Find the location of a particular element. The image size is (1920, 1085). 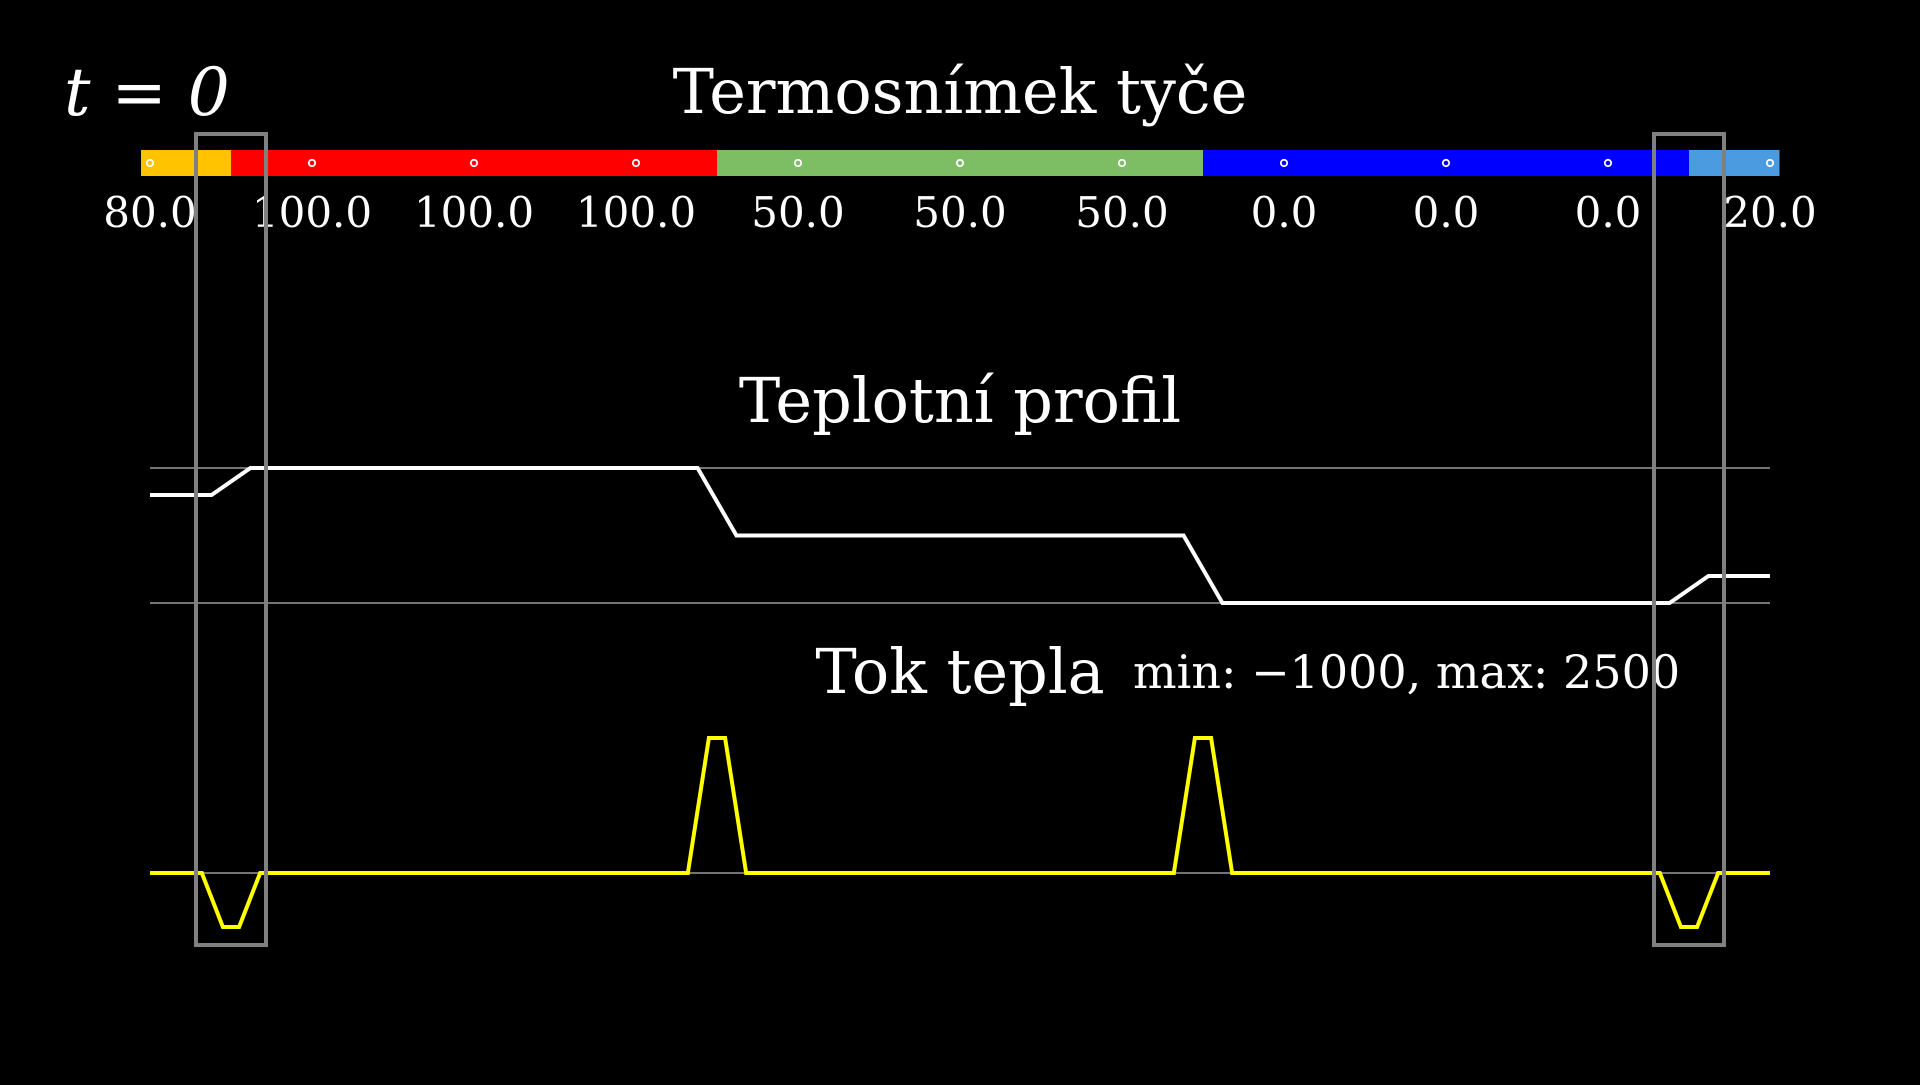

temperature-profile-title: Teplotní profil is located at coordinates (960, 400).